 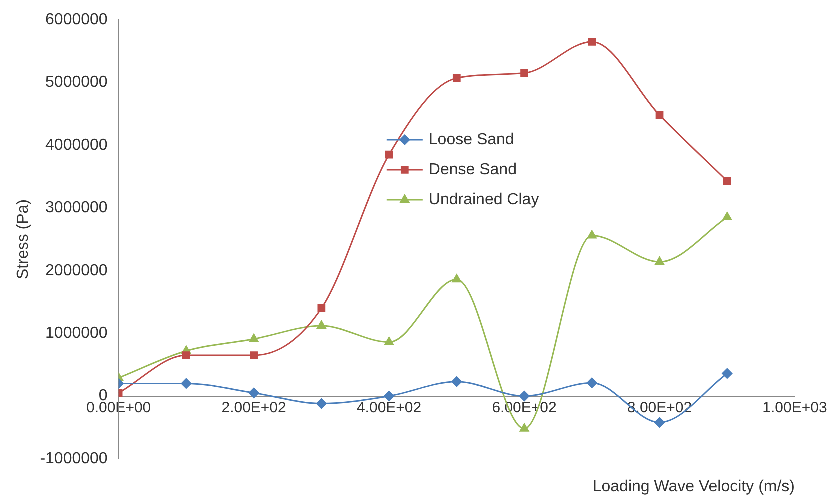 I want to click on y-tick-label: 5000000, so click(x=77, y=83).